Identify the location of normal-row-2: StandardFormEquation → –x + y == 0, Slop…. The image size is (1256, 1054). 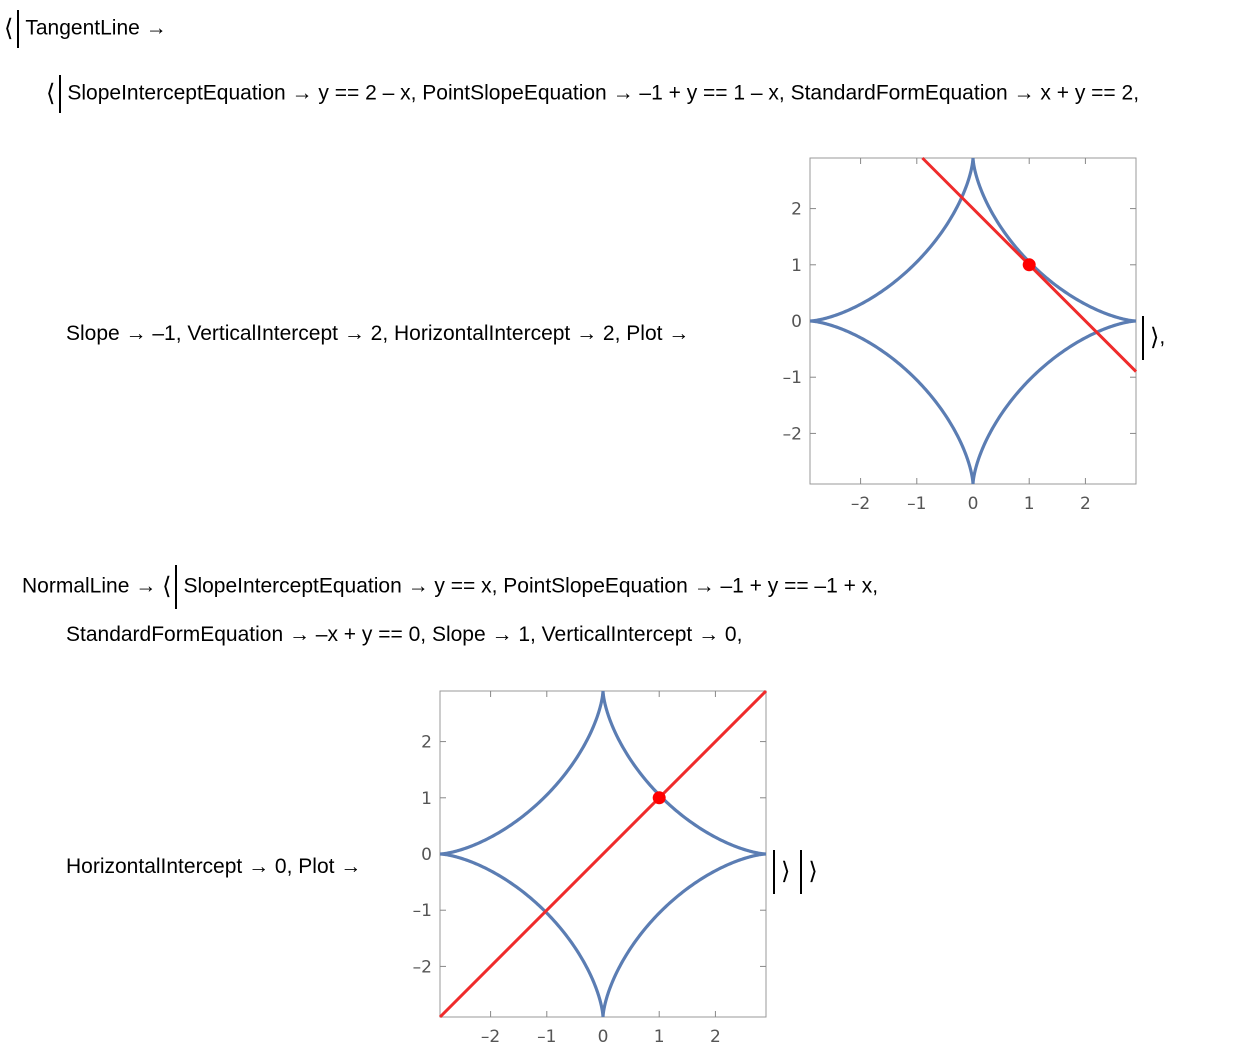
(404, 635).